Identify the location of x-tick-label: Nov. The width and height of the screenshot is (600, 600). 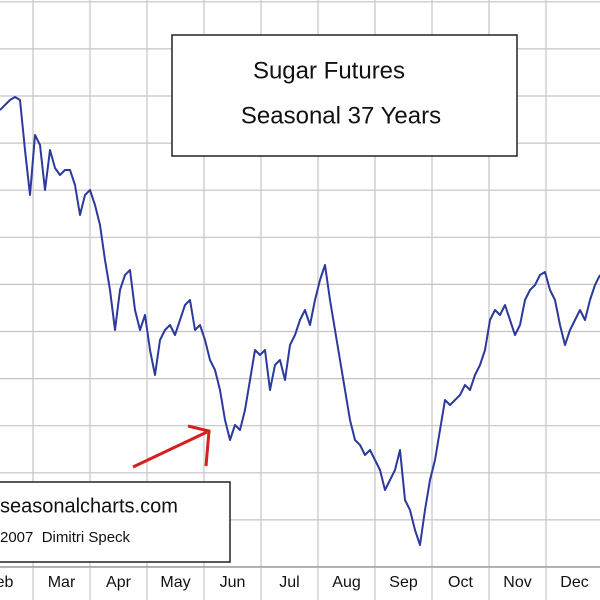
(517, 582).